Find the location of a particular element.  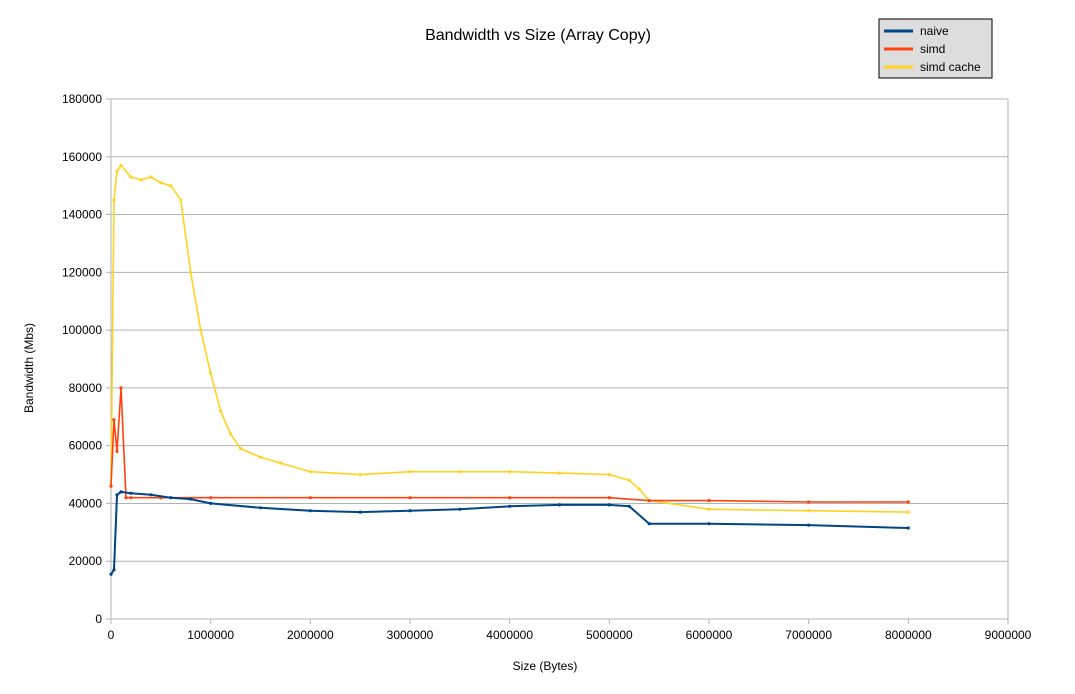

y-tick-label: 20000 is located at coordinates (86, 561).